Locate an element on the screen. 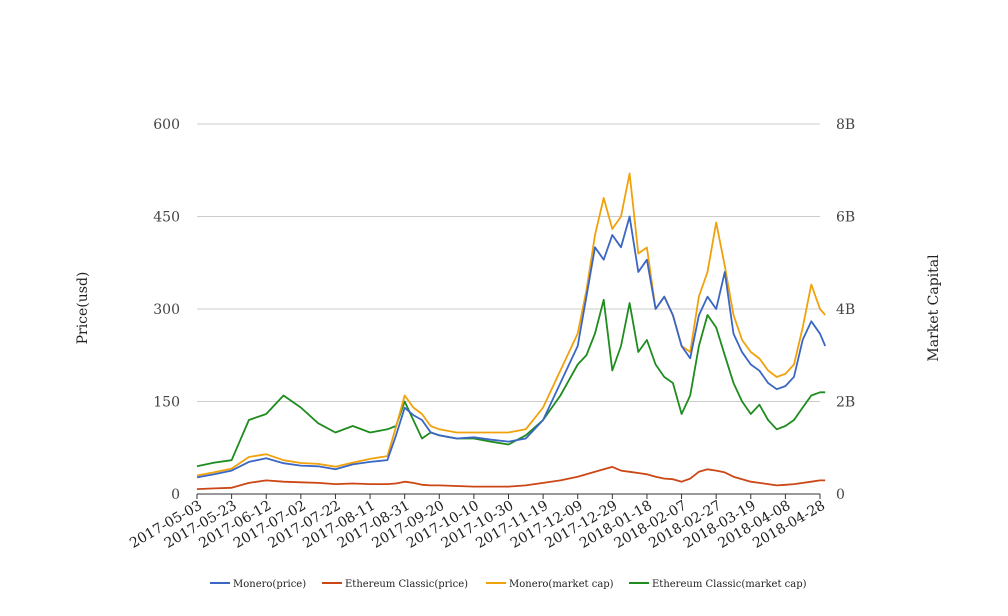 The width and height of the screenshot is (1008, 616). y2-tick-label: 6B is located at coordinates (845, 218).